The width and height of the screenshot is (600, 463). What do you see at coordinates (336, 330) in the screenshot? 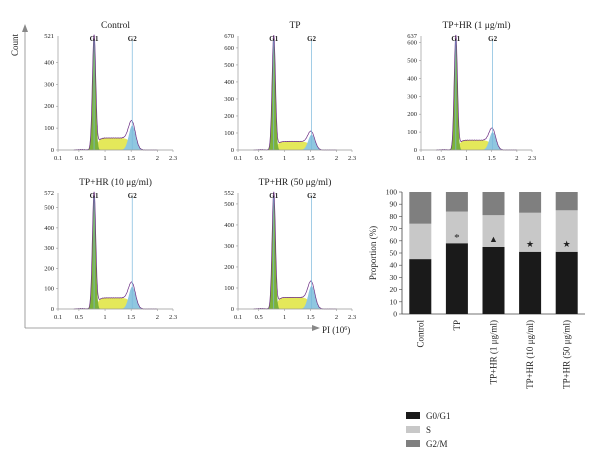
I see `outer-x-label: PI (106)` at bounding box center [336, 330].